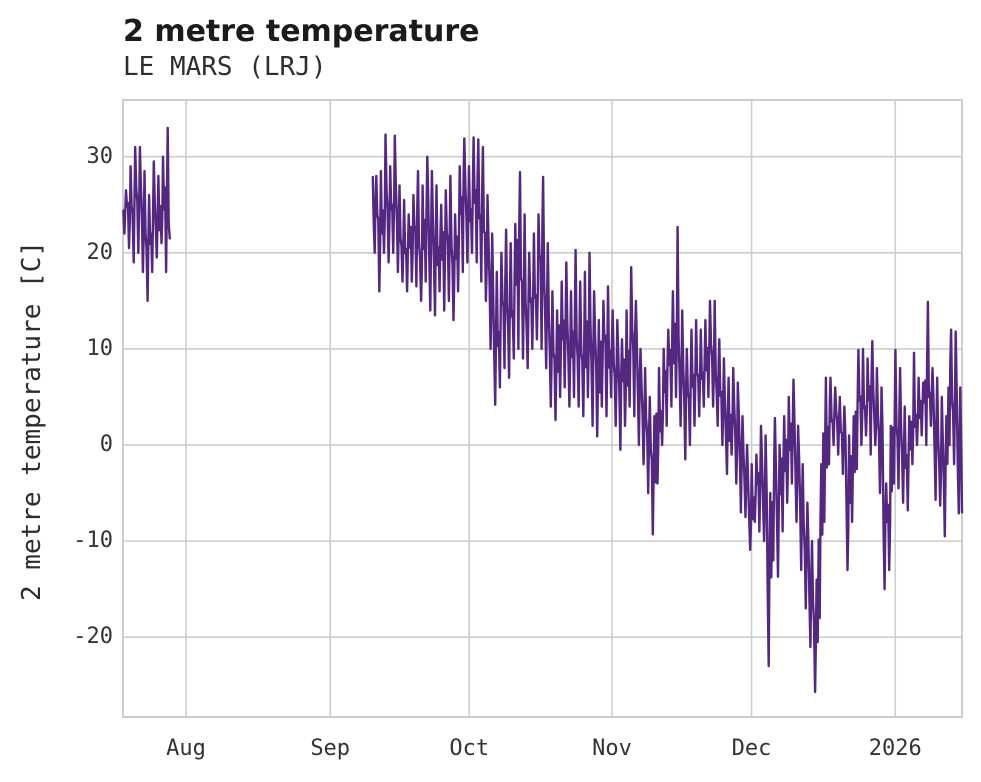 The height and width of the screenshot is (782, 981). What do you see at coordinates (330, 748) in the screenshot?
I see `x-tick-label: Sep` at bounding box center [330, 748].